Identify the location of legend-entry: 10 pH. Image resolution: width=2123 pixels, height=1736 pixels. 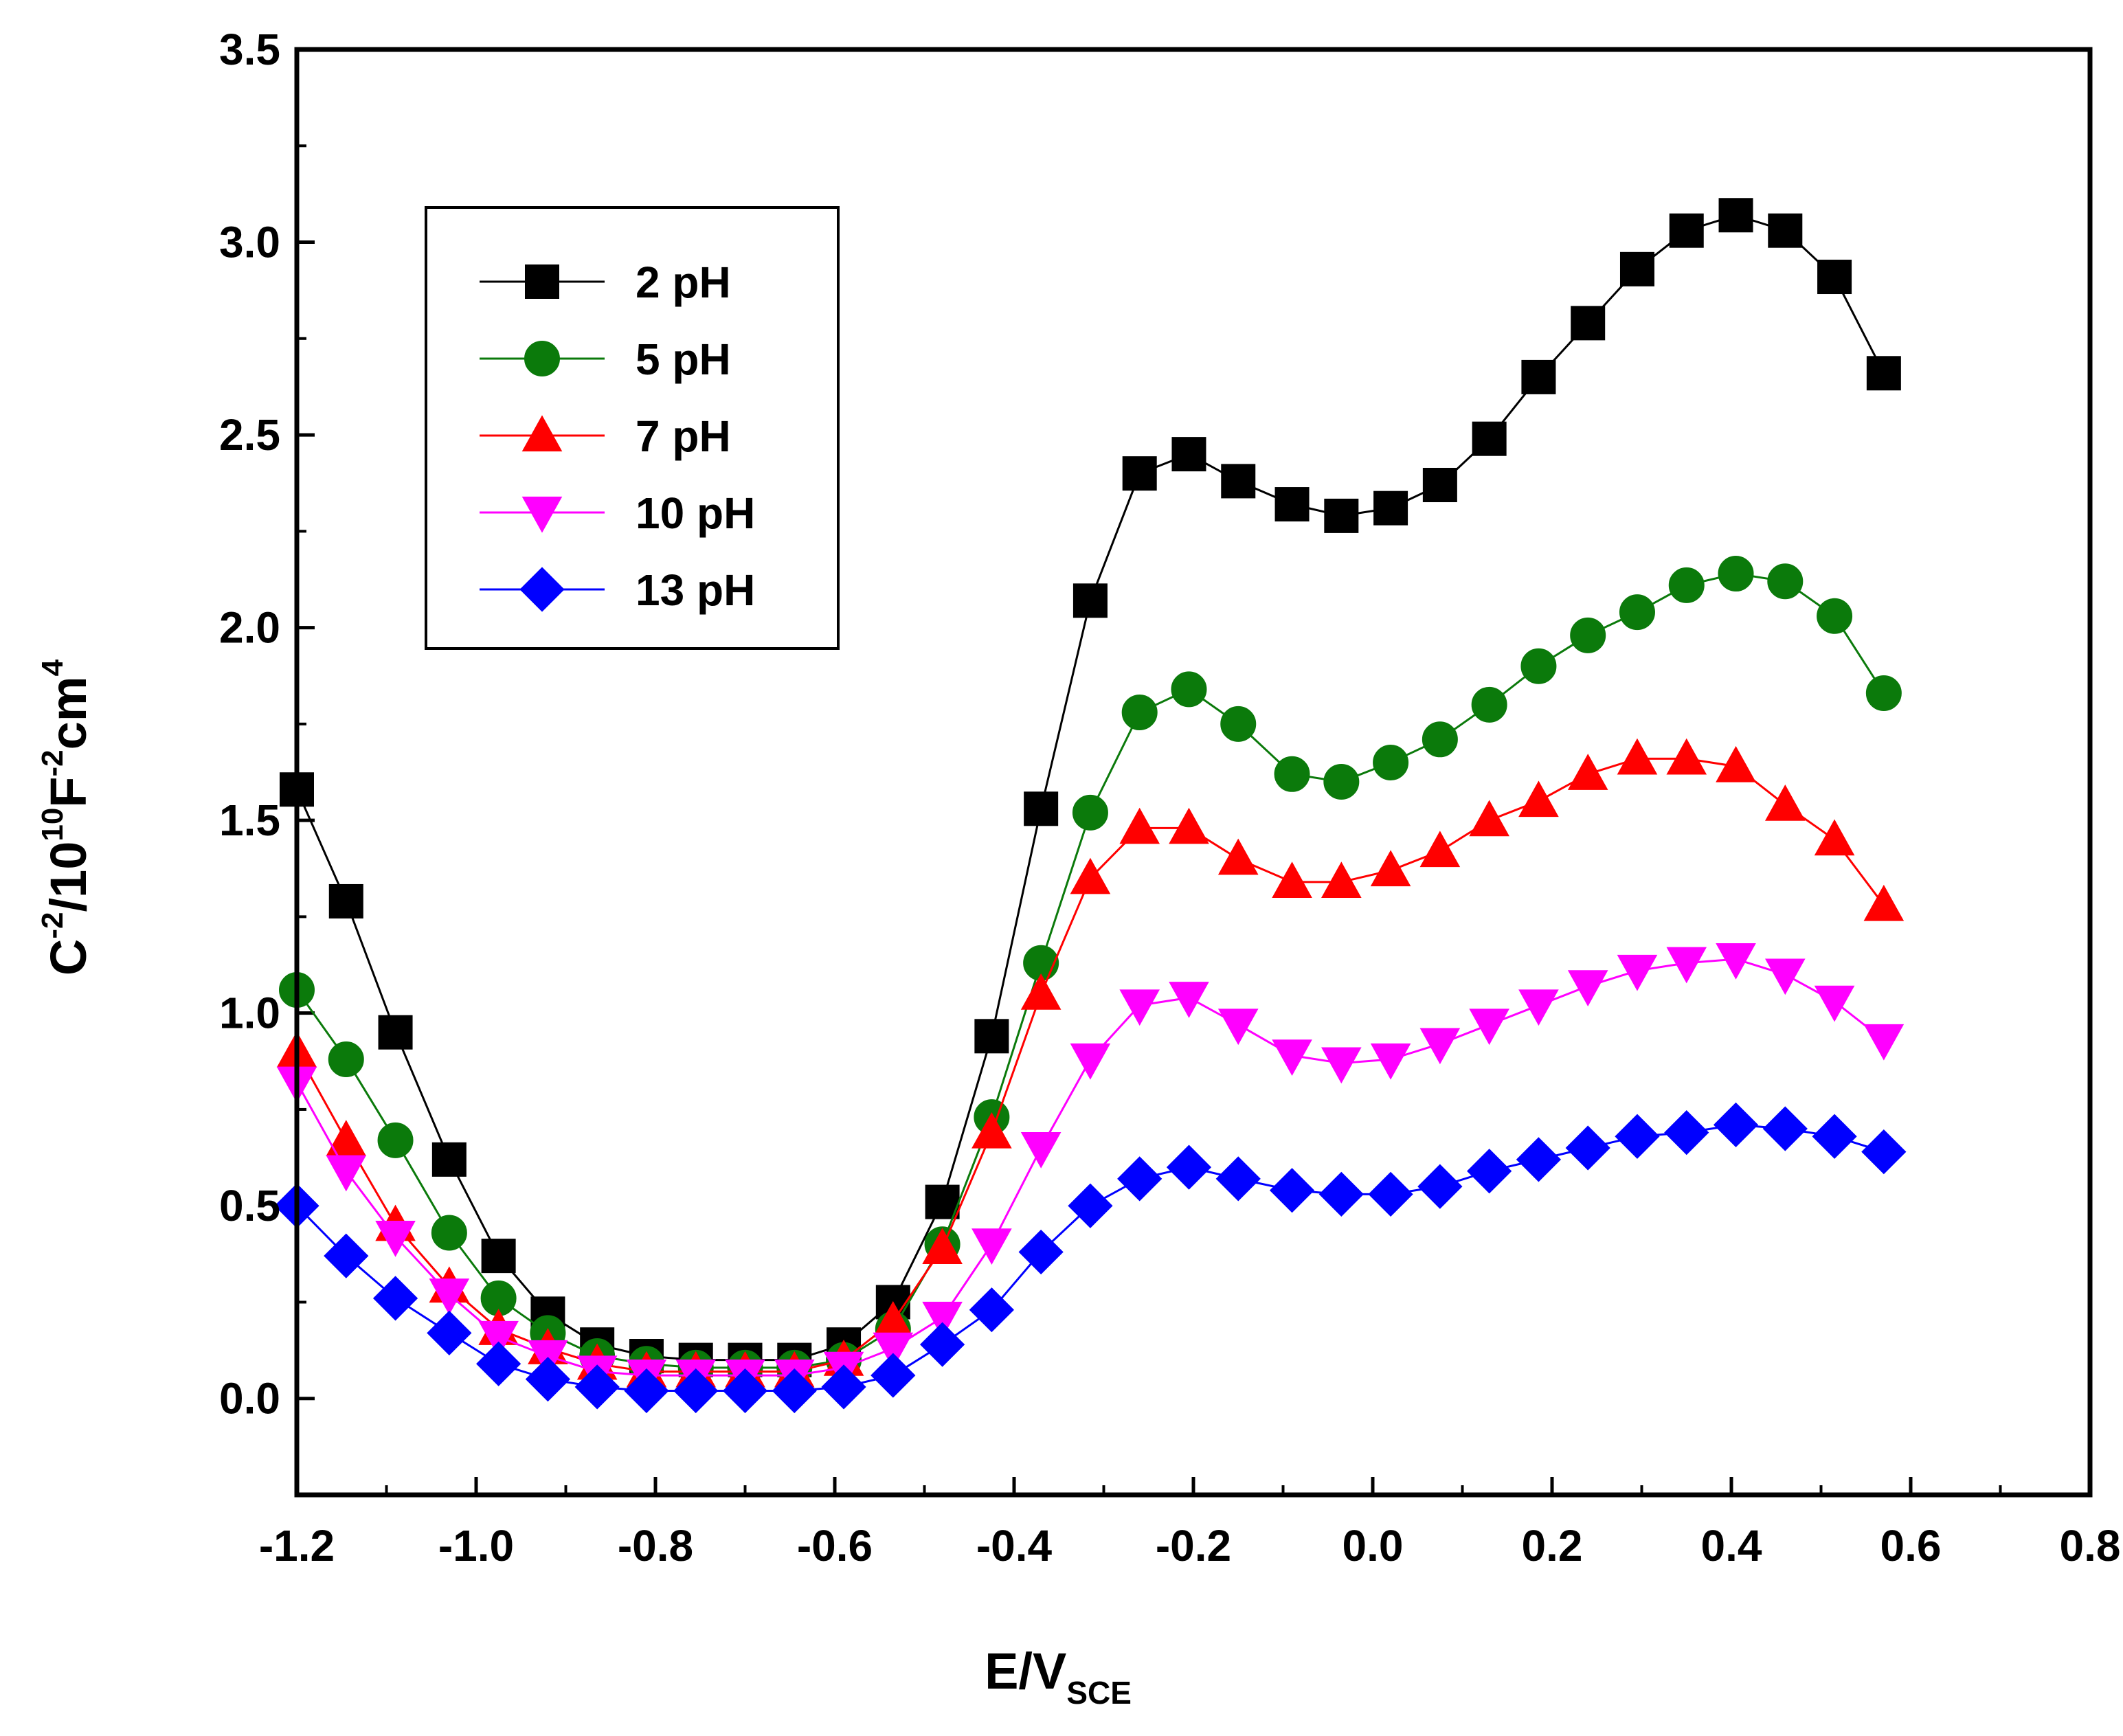
(617, 513).